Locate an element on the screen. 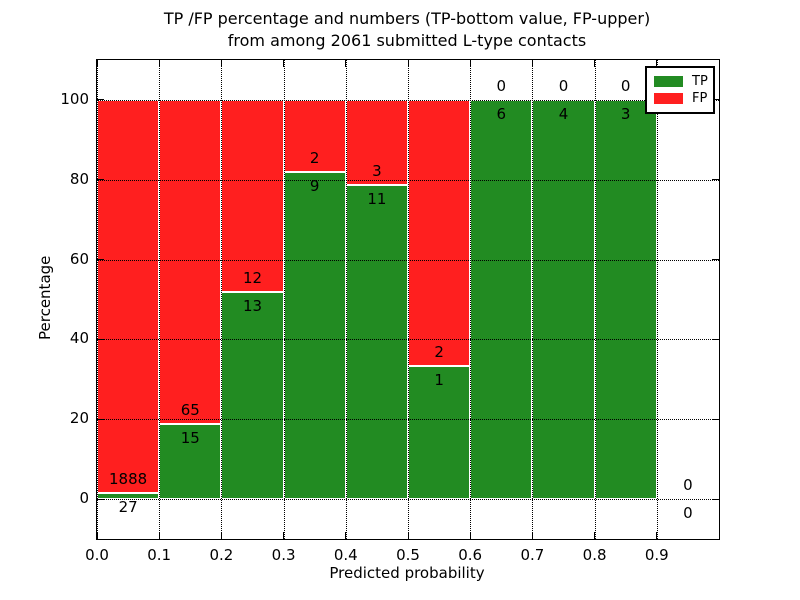 The width and height of the screenshot is (800, 600). y-tick-label: 80 is located at coordinates (79, 178).